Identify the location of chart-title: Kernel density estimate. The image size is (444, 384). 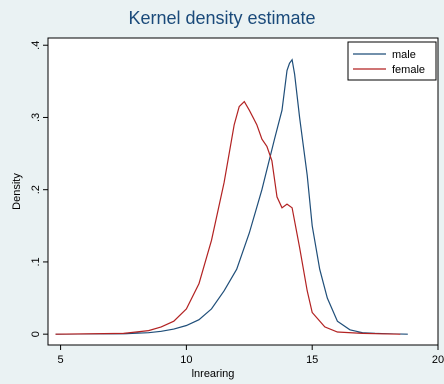
(222, 17).